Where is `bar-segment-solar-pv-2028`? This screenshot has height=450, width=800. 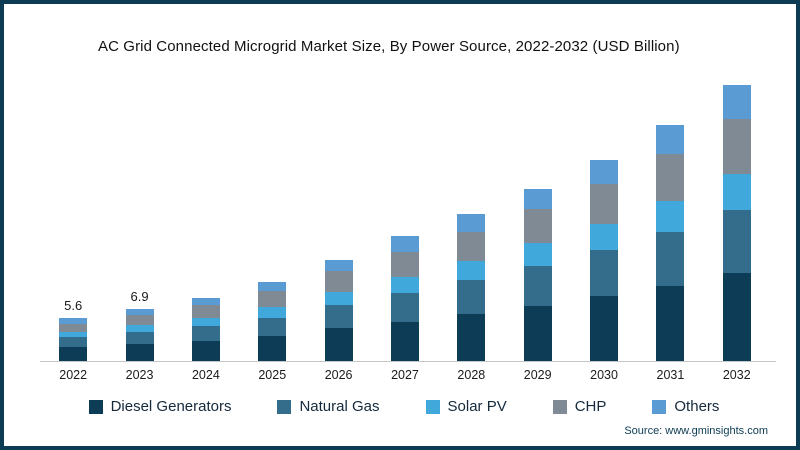 bar-segment-solar-pv-2028 is located at coordinates (471, 271).